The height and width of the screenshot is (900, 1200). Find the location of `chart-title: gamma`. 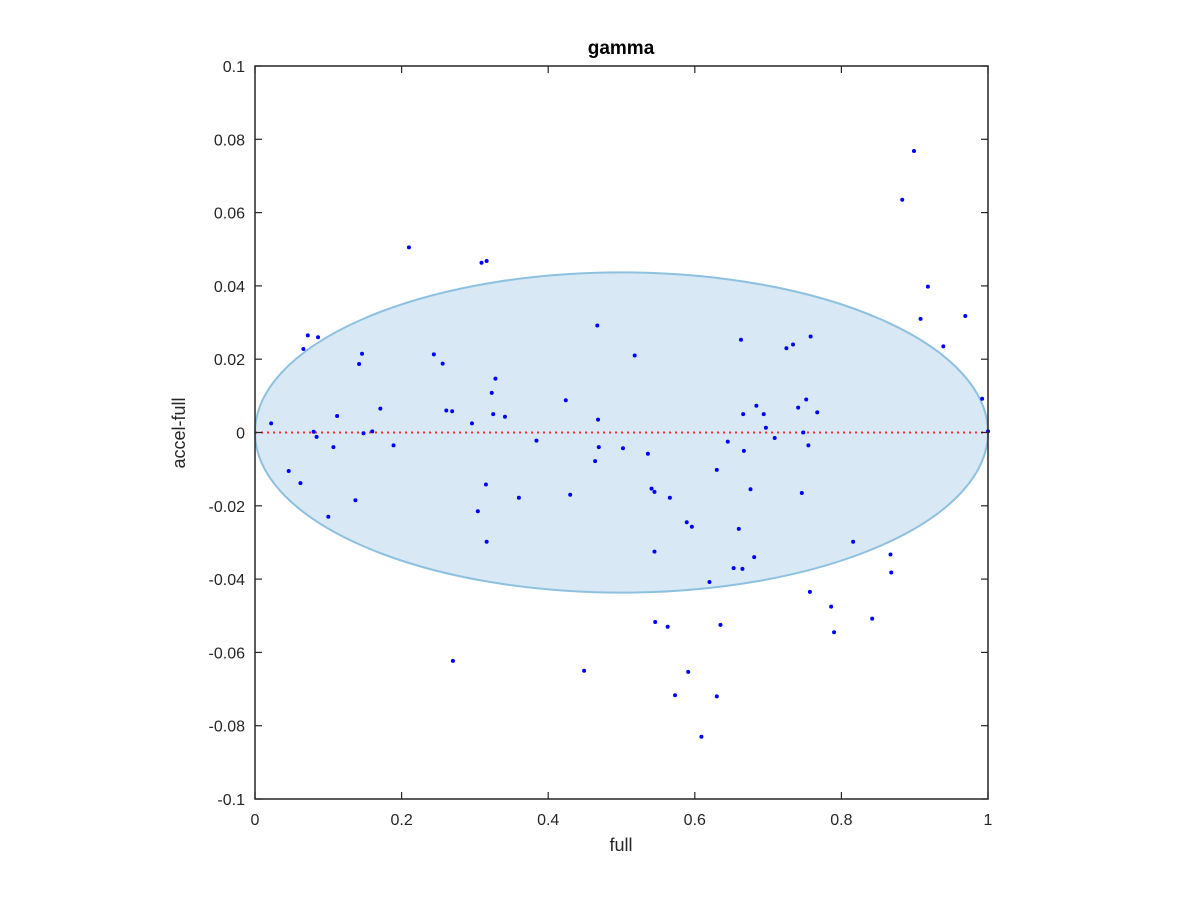

chart-title: gamma is located at coordinates (621, 48).